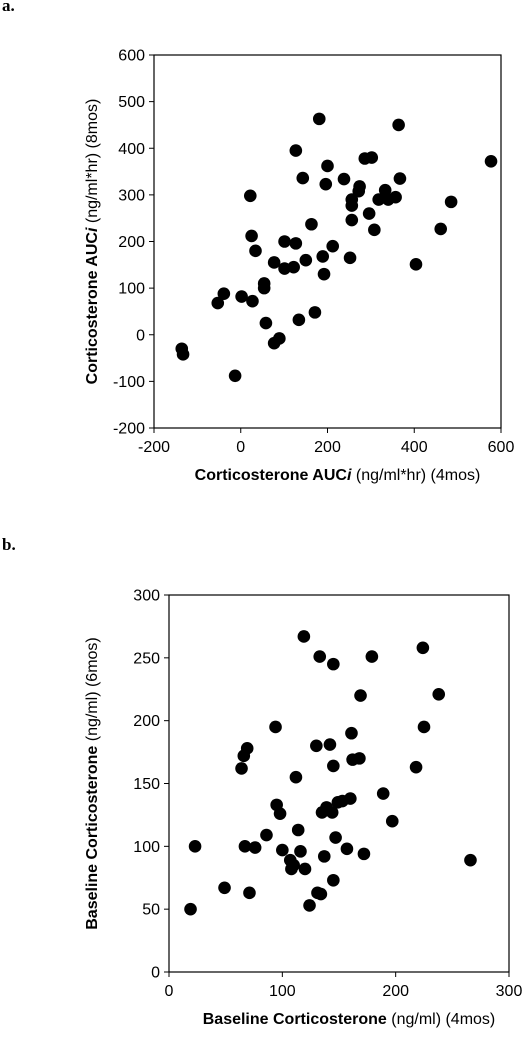 This screenshot has height=1047, width=527. I want to click on y-axis-title: Corticosterone AUCi (ng/ml*hr) (8mos), so click(92, 242).